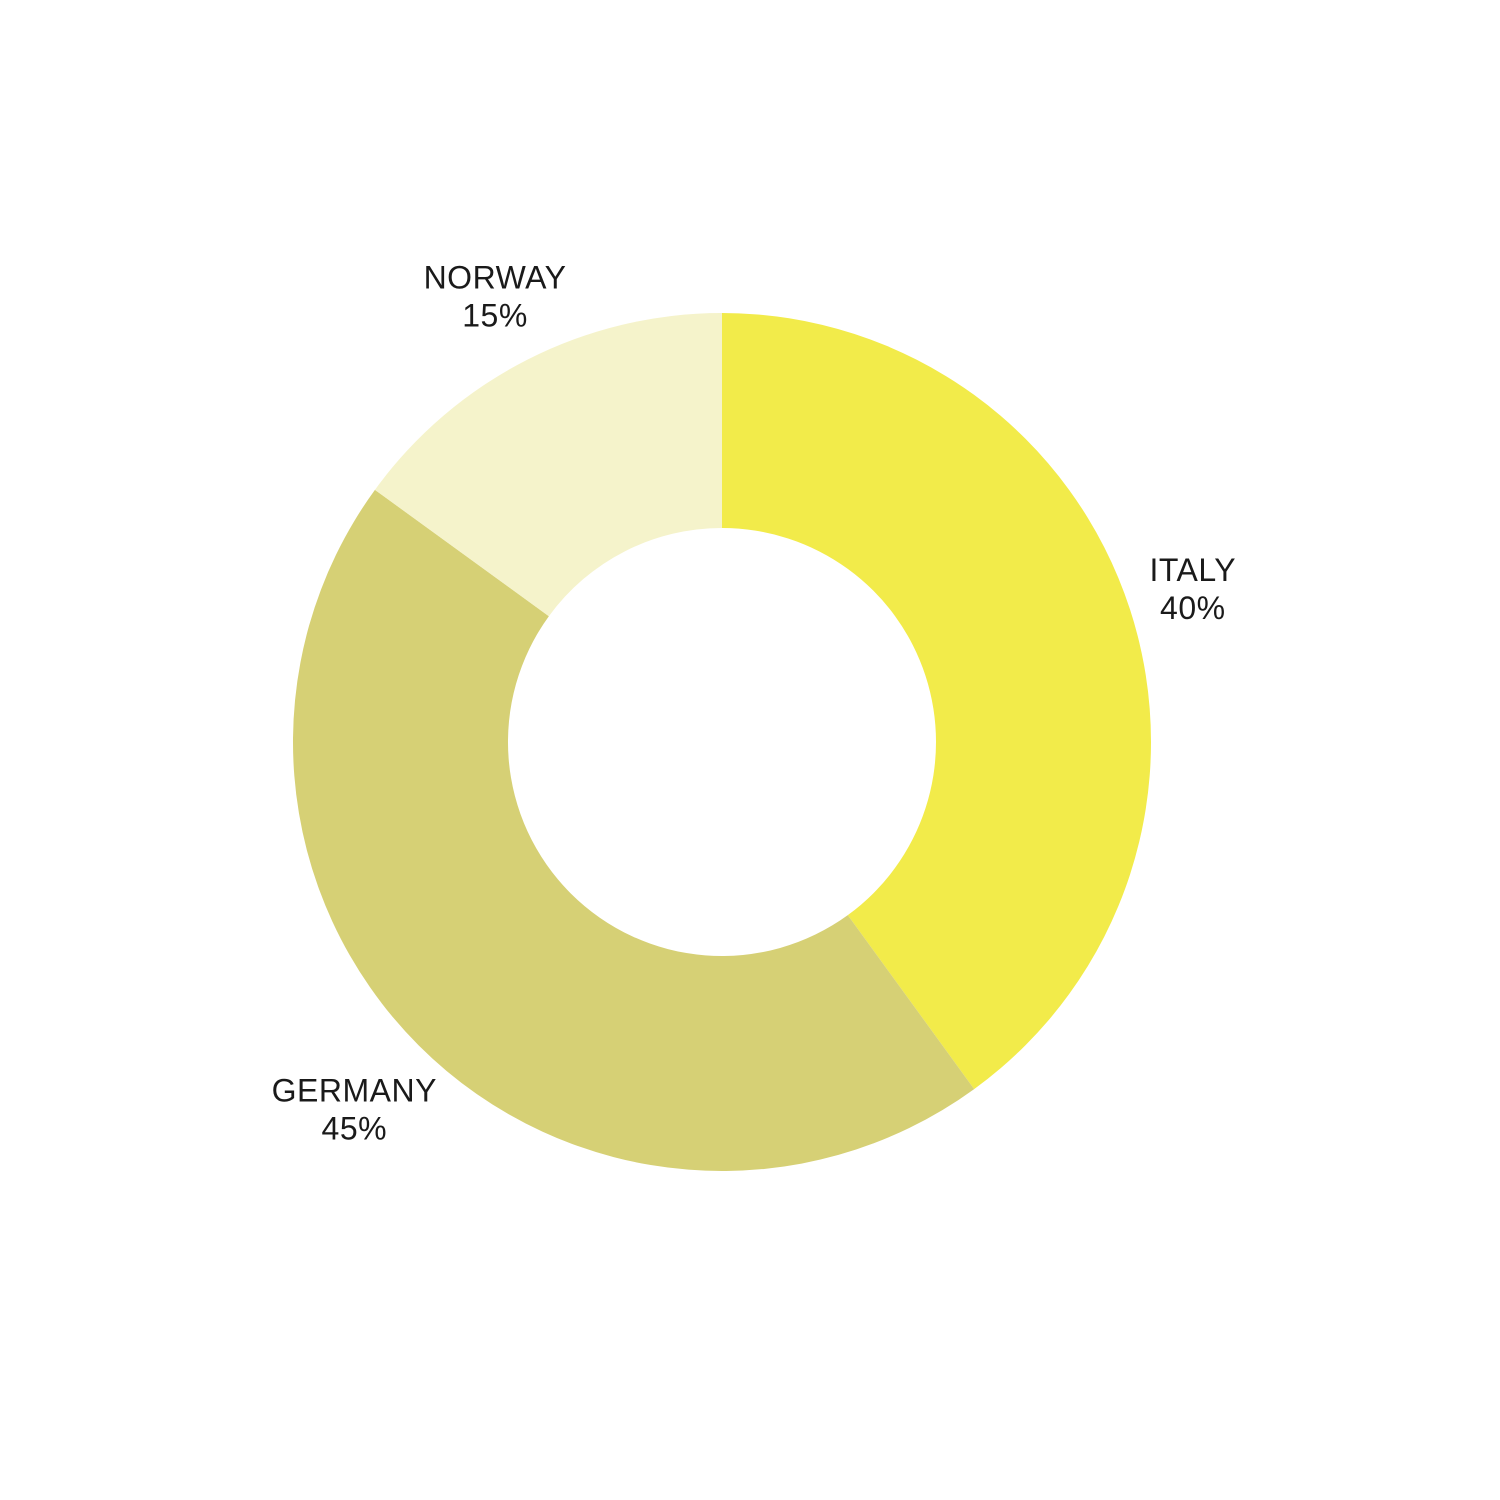  Describe the element at coordinates (548, 465) in the screenshot. I see `donut-slice-norway` at that location.